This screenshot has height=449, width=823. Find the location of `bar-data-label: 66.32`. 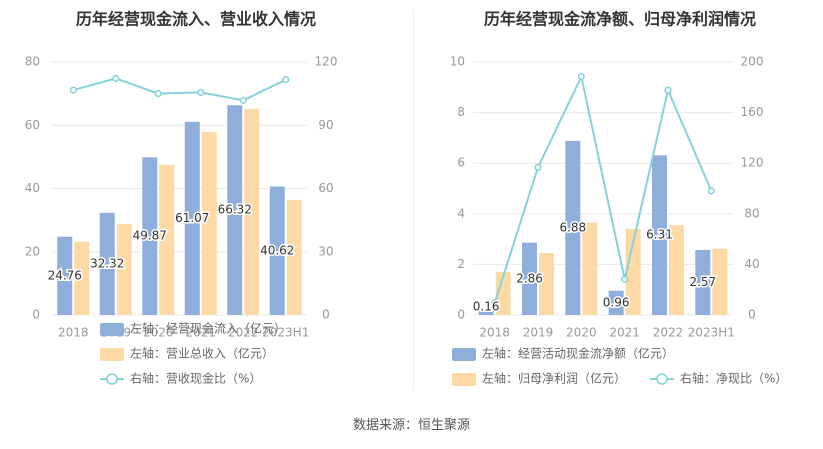

bar-data-label: 66.32 is located at coordinates (235, 210).